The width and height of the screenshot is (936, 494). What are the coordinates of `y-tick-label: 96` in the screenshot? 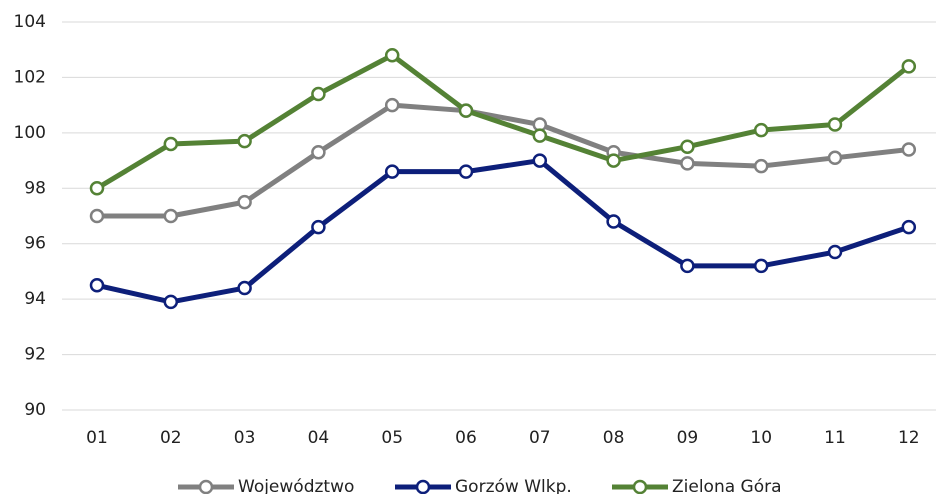 It's located at (35, 244).